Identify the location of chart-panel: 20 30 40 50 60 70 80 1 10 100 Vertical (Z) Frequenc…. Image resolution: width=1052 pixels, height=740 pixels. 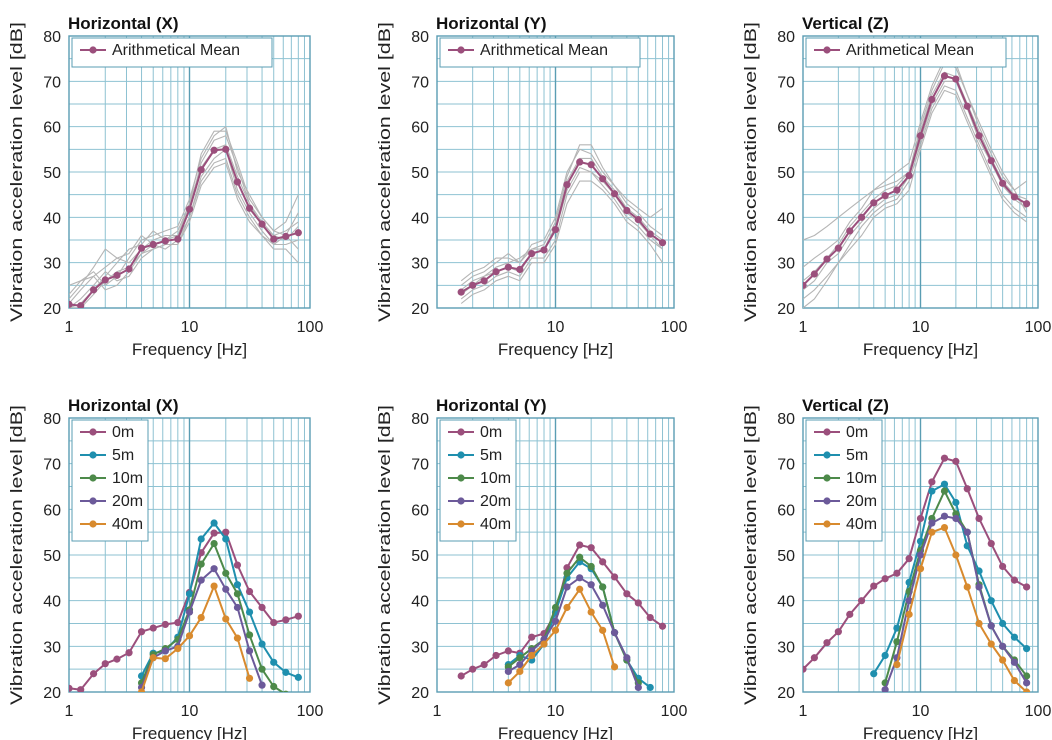
(896, 568).